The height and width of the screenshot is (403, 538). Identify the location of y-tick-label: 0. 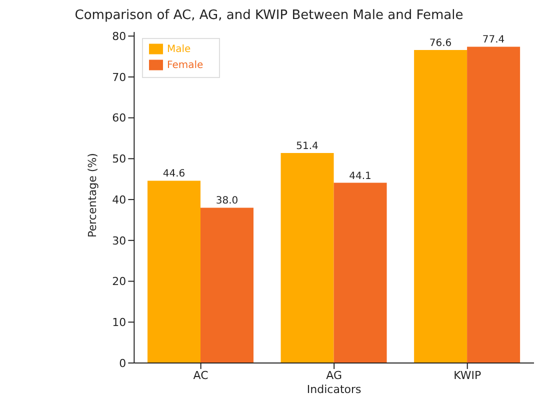
(122, 363).